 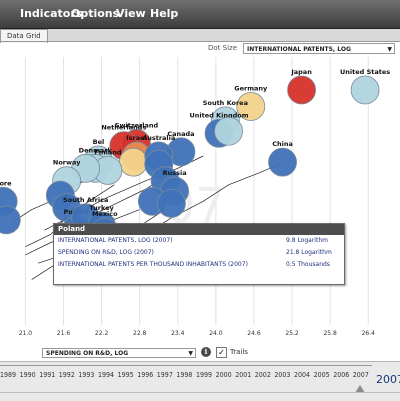 What do you see at coordinates (137, 126) in the screenshot?
I see `bubble-label: Switzerland` at bounding box center [137, 126].